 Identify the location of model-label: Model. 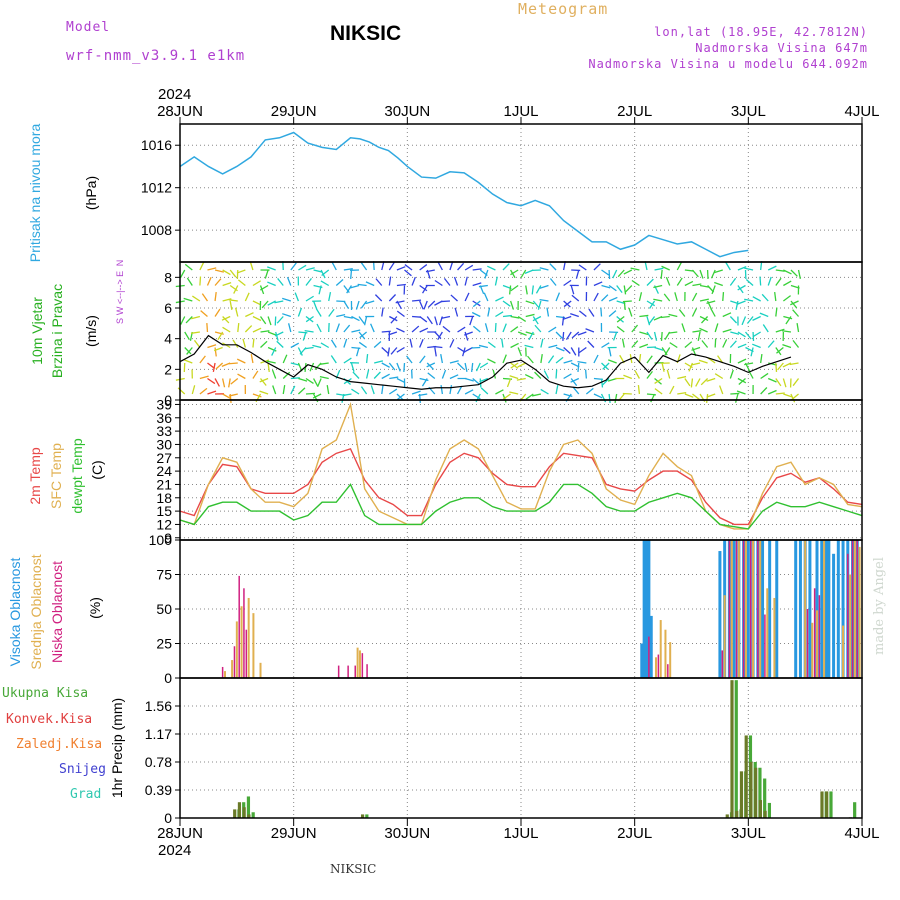
(88, 27).